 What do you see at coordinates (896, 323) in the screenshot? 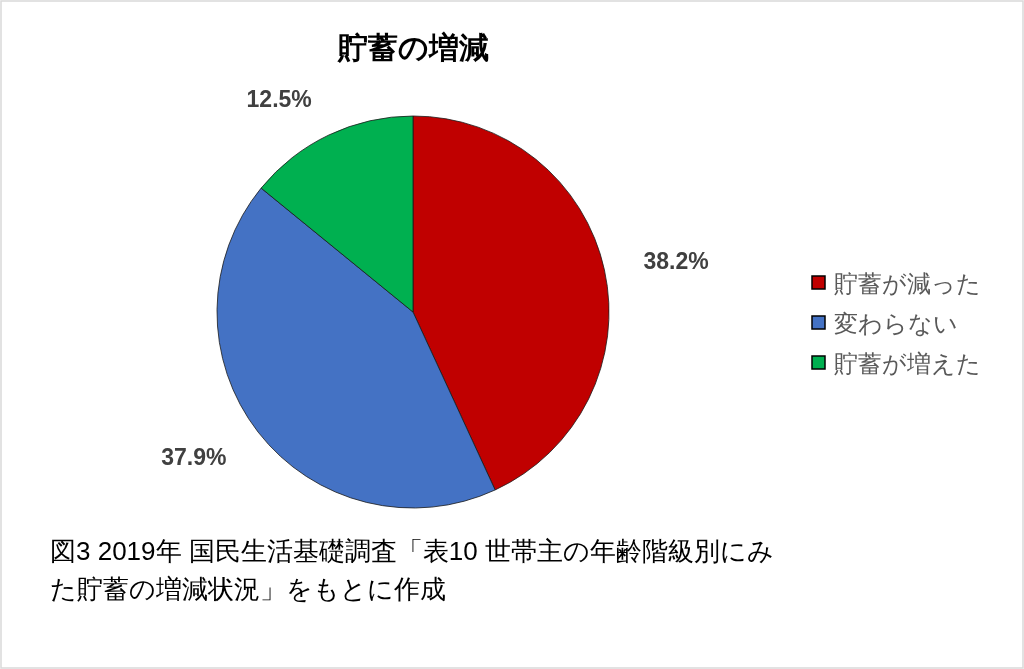
I see `legend-label: 変わらない` at bounding box center [896, 323].